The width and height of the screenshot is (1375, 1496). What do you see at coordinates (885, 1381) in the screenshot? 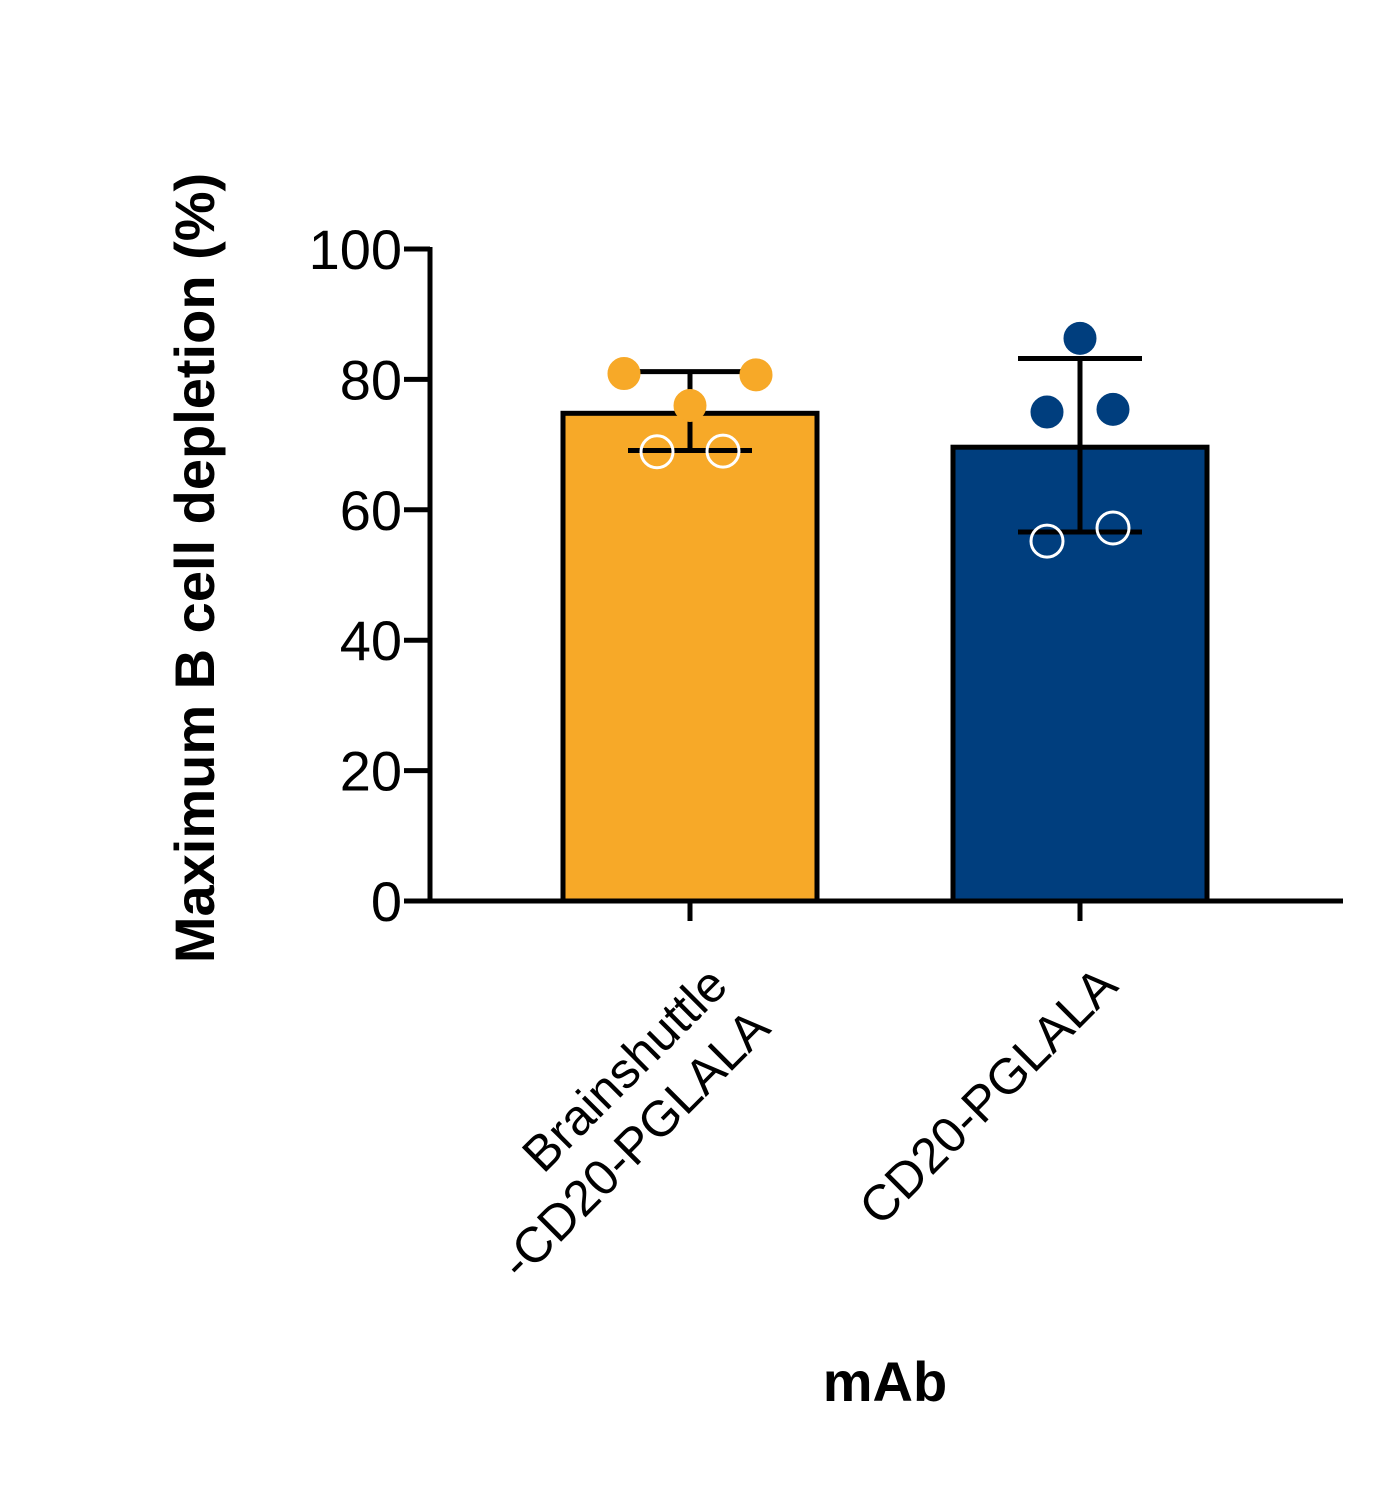
I see `x-axis-title: mAb` at bounding box center [885, 1381].